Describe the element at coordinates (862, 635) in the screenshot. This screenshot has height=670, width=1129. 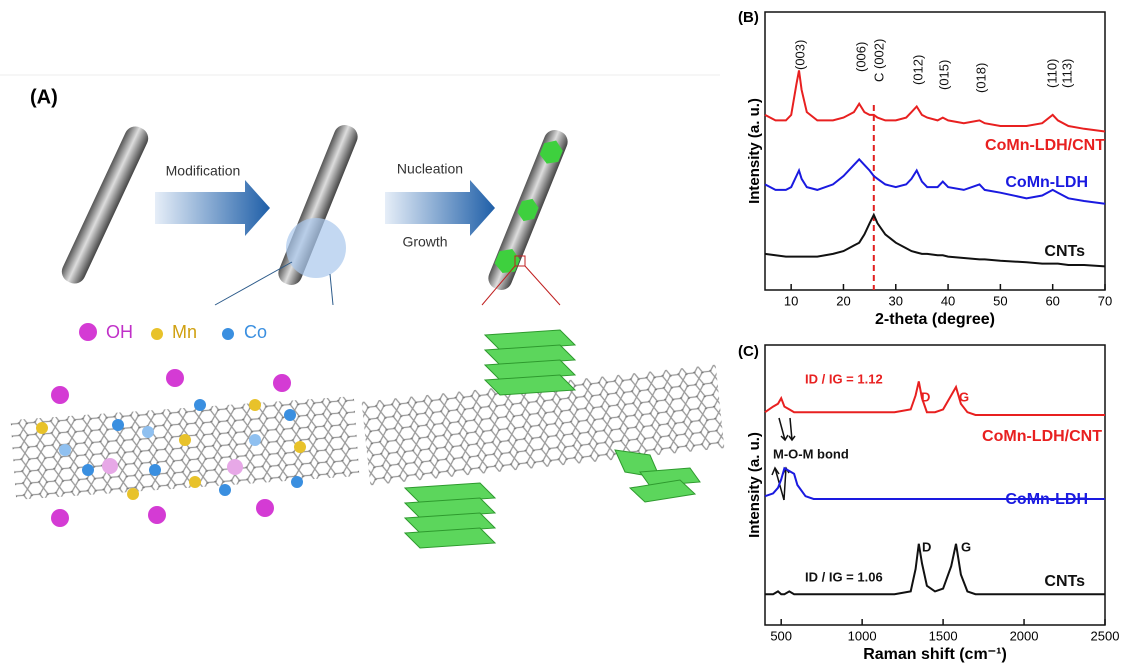
I see `x-tick-label: 1000` at that location.